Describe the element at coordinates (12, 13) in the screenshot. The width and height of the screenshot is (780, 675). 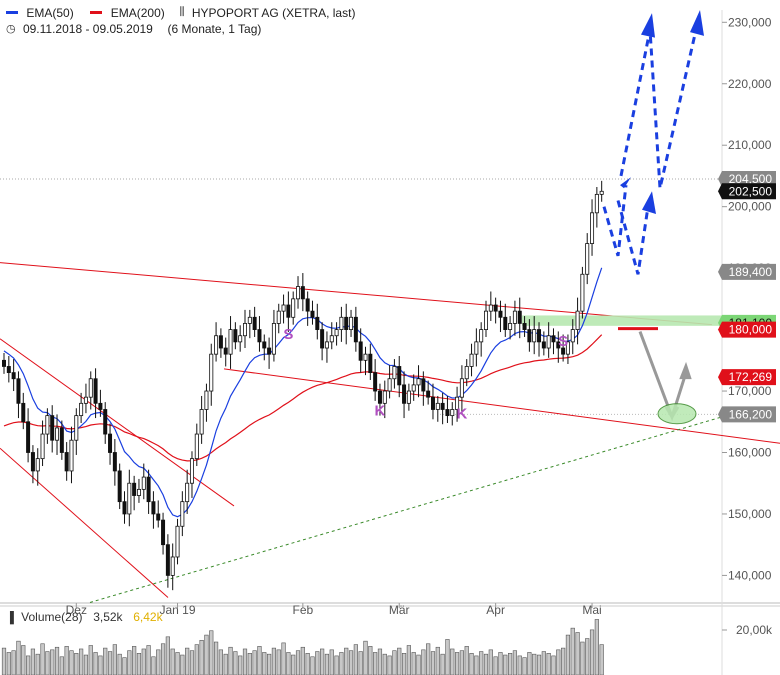
I see `ema50-swatch` at that location.